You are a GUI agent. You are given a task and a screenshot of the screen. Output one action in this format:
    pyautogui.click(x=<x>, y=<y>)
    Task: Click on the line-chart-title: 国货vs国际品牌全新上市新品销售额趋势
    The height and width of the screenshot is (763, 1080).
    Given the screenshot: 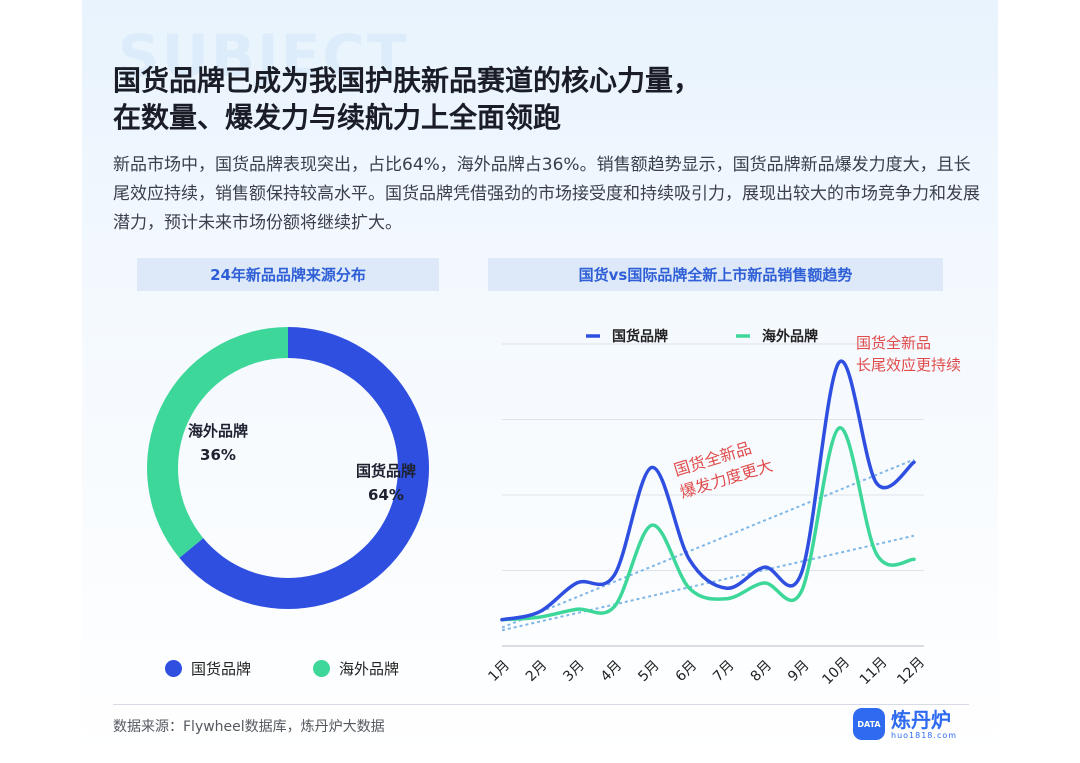 What is the action you would take?
    pyautogui.click(x=715, y=274)
    